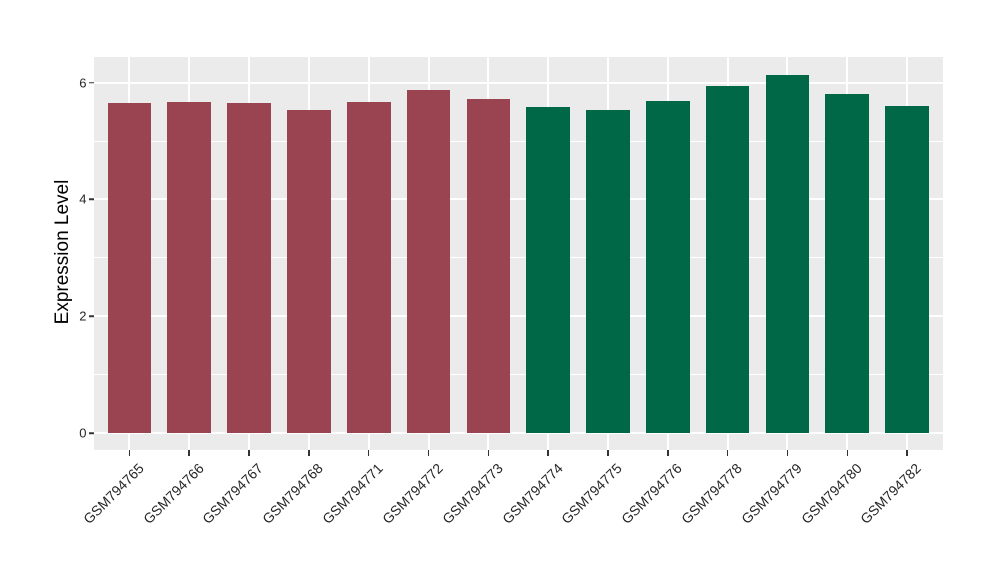 The height and width of the screenshot is (580, 1000). I want to click on x-tick-label: GSM794779, so click(771, 493).